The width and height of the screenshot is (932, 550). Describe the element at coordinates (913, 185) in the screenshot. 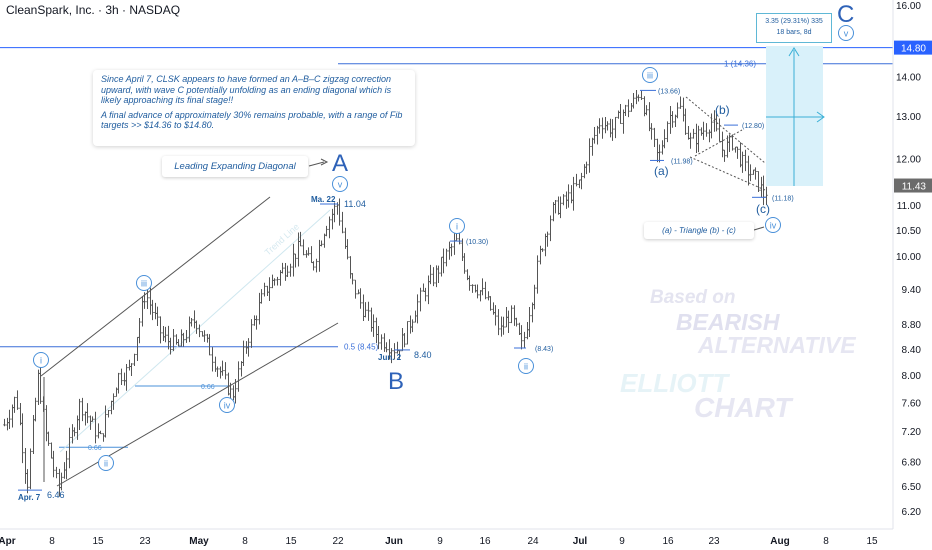

I see `current-price-tag` at that location.